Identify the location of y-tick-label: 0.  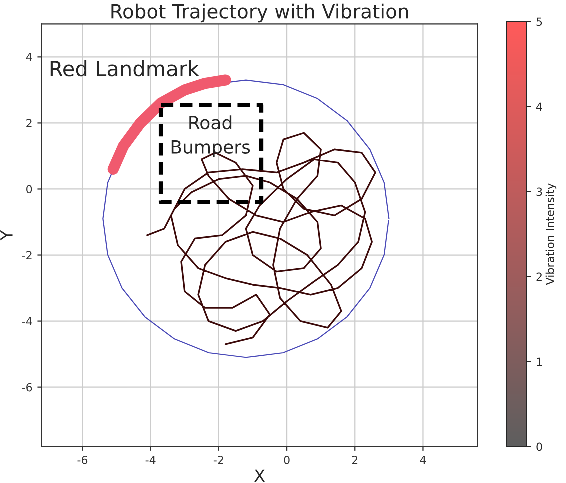
(29, 189).